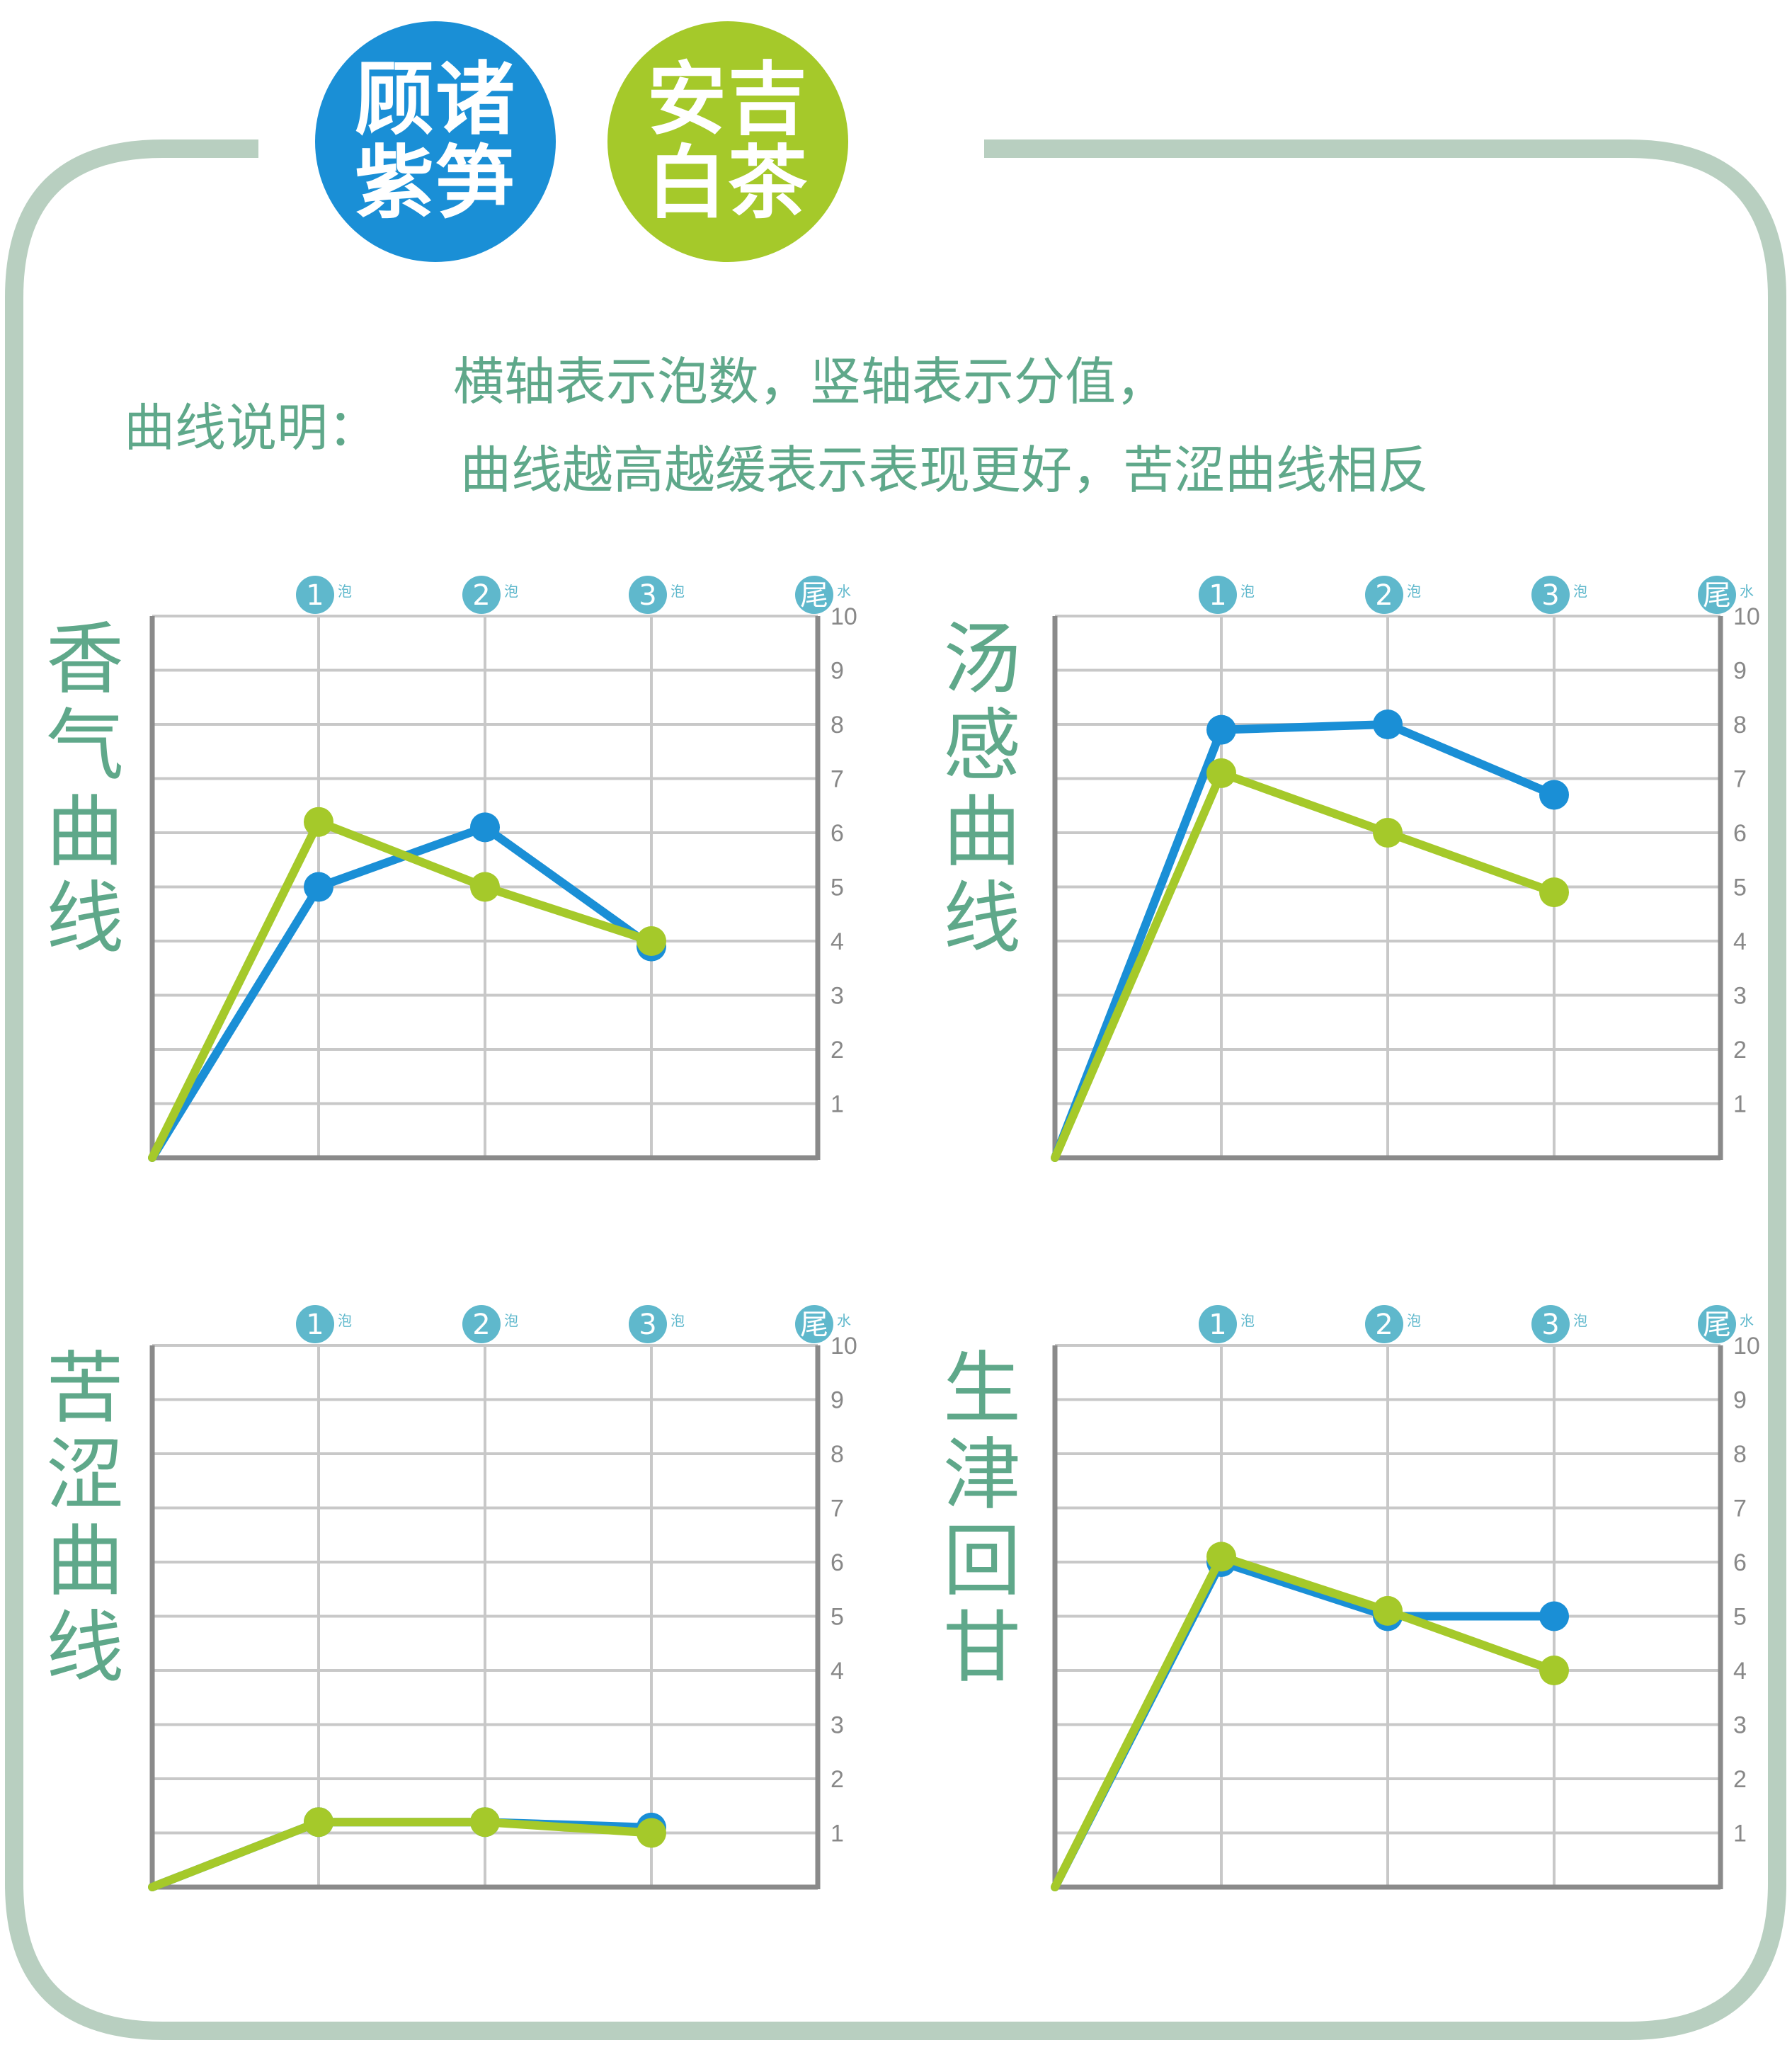  I want to click on badge-line: 白茶, so click(728, 183).